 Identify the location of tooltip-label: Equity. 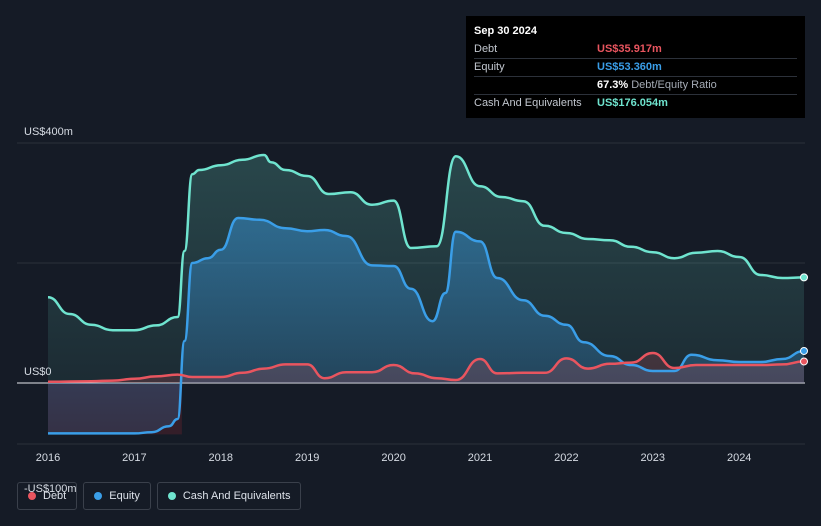
(489, 67).